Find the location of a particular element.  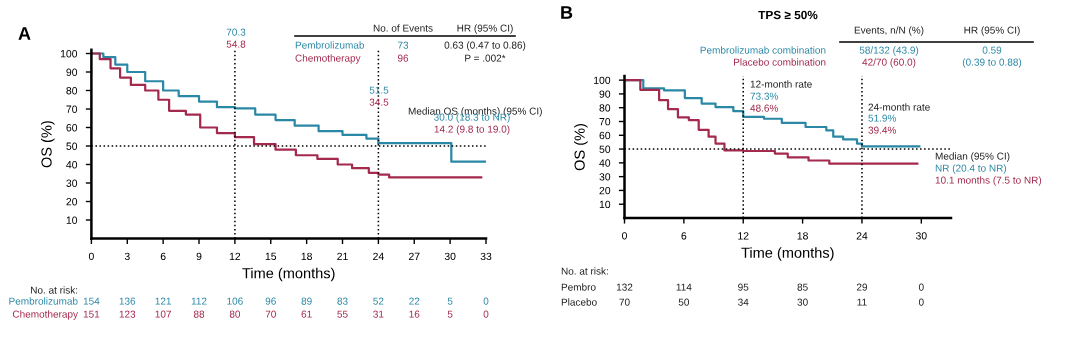

annotation: 24-month rate is located at coordinates (899, 107).